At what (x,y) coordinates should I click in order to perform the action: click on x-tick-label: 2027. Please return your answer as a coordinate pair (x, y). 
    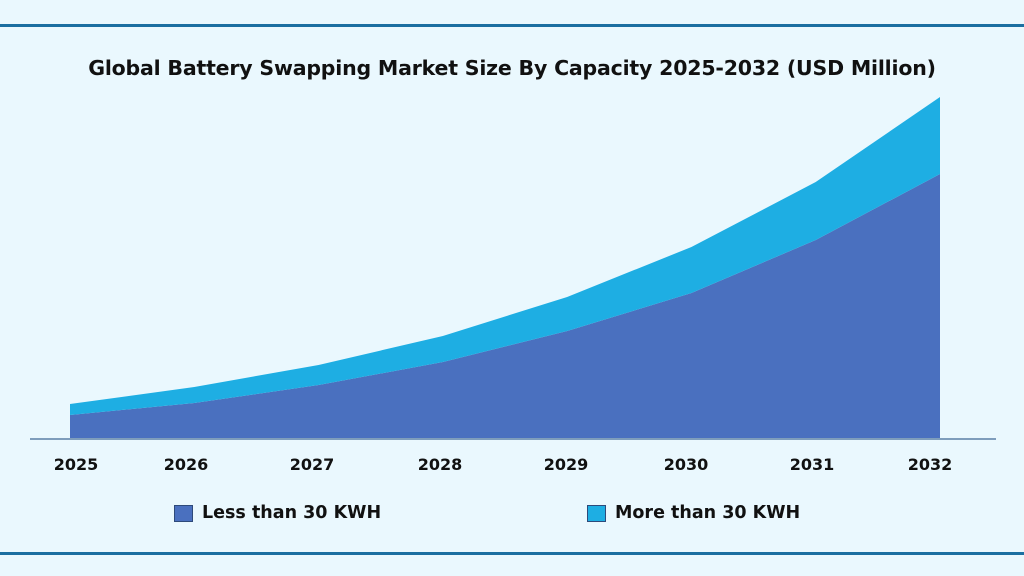
    Looking at the image, I should click on (312, 464).